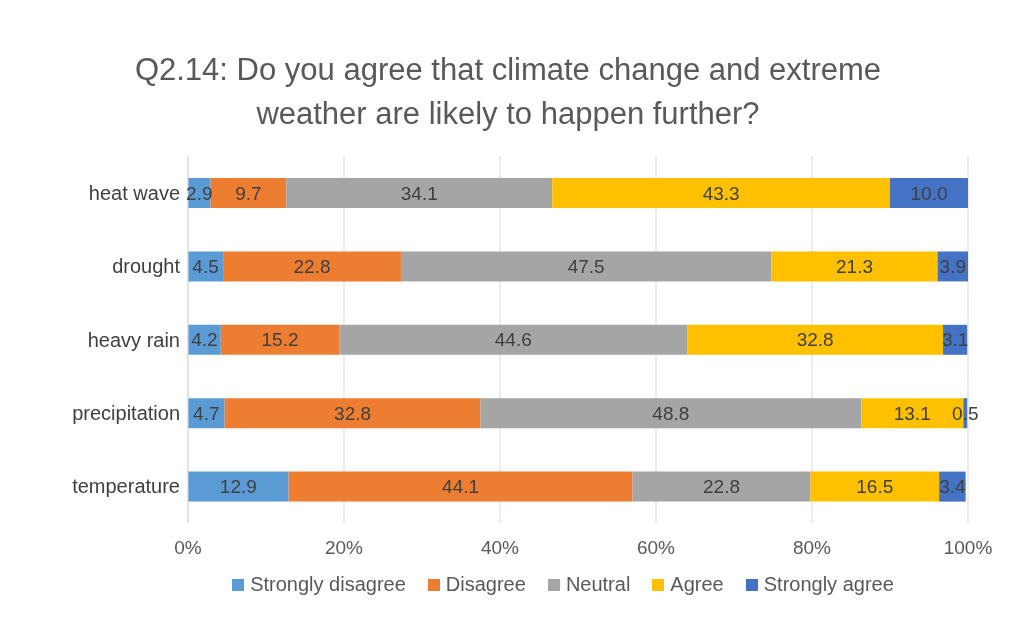 This screenshot has width=1018, height=619. Describe the element at coordinates (912, 413) in the screenshot. I see `data-label: 13.1` at that location.